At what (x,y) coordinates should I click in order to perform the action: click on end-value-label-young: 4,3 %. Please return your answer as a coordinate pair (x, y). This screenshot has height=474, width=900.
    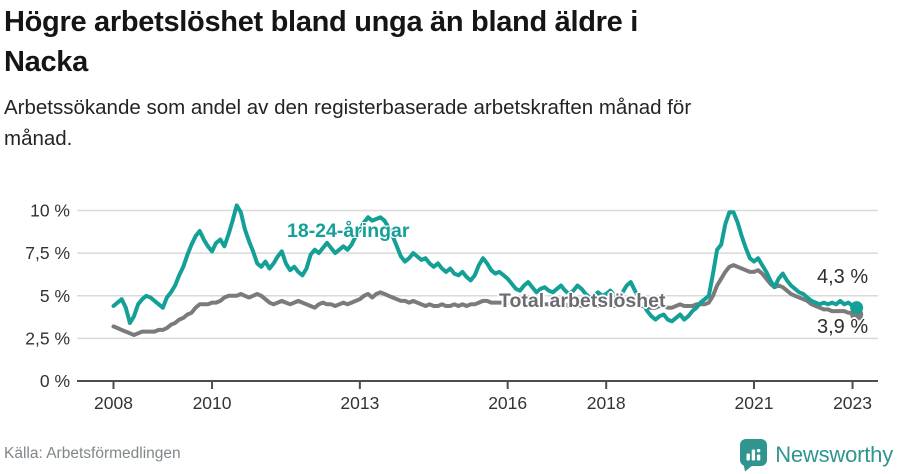
    Looking at the image, I should click on (843, 277).